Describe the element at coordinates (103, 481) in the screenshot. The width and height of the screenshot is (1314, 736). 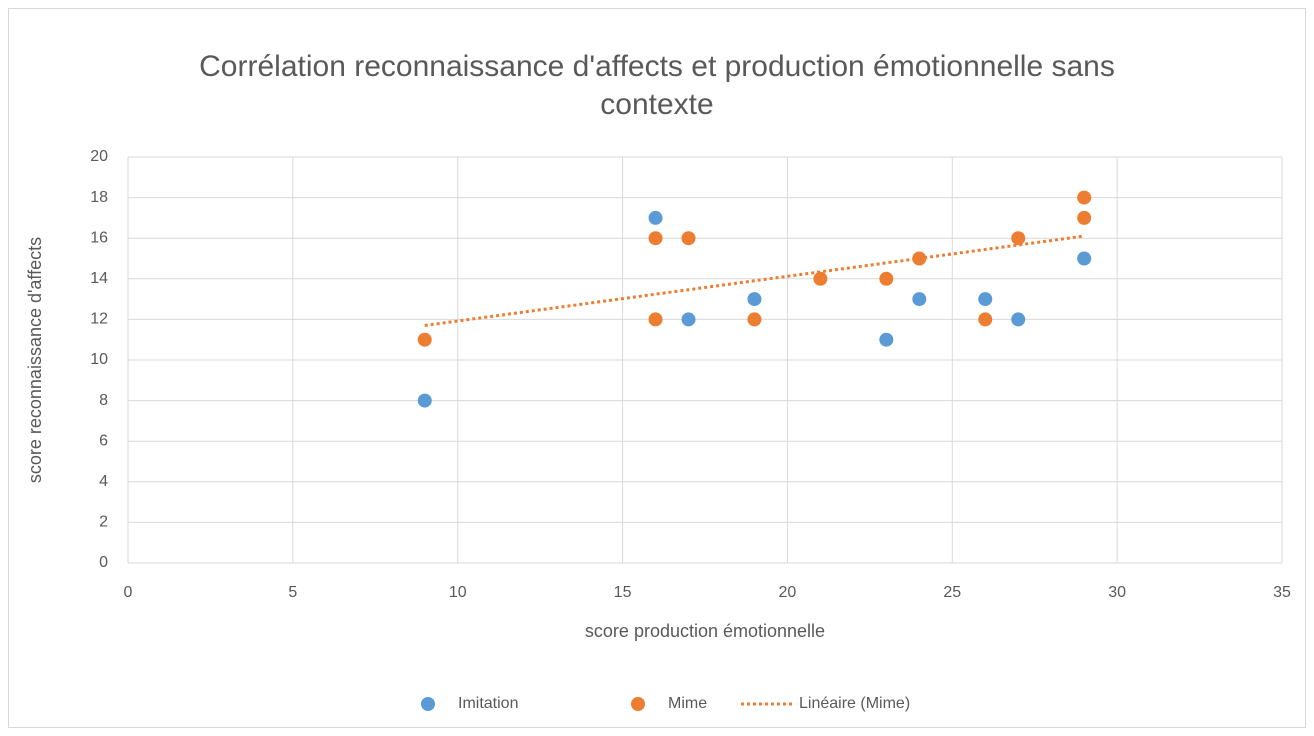
I see `y-tick-label: 4` at that location.